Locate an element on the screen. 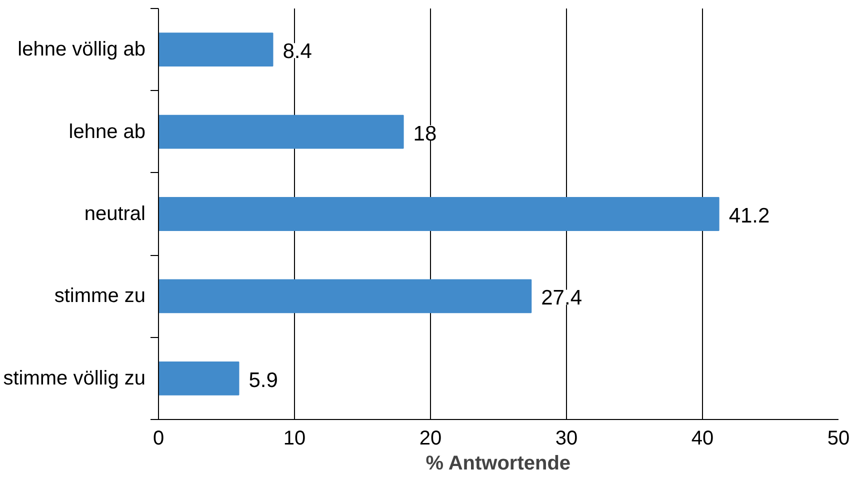 The image size is (856, 477). x-axis-title: % Antwortende is located at coordinates (498, 463).